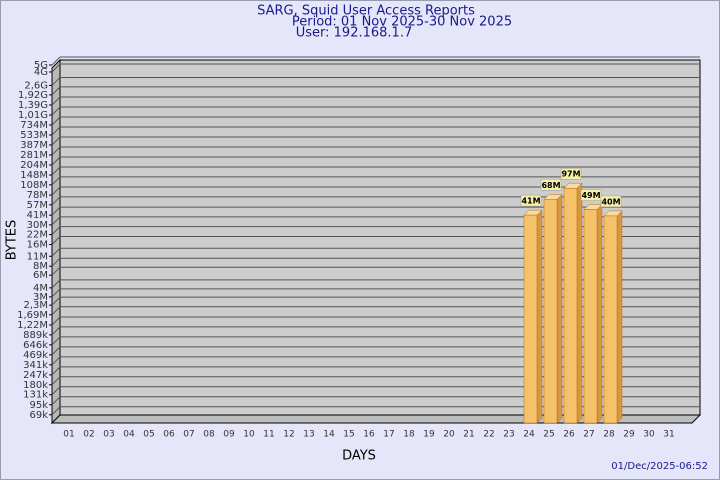 The height and width of the screenshot is (480, 720). Describe the element at coordinates (488, 435) in the screenshot. I see `x-tick-label: 22` at that location.